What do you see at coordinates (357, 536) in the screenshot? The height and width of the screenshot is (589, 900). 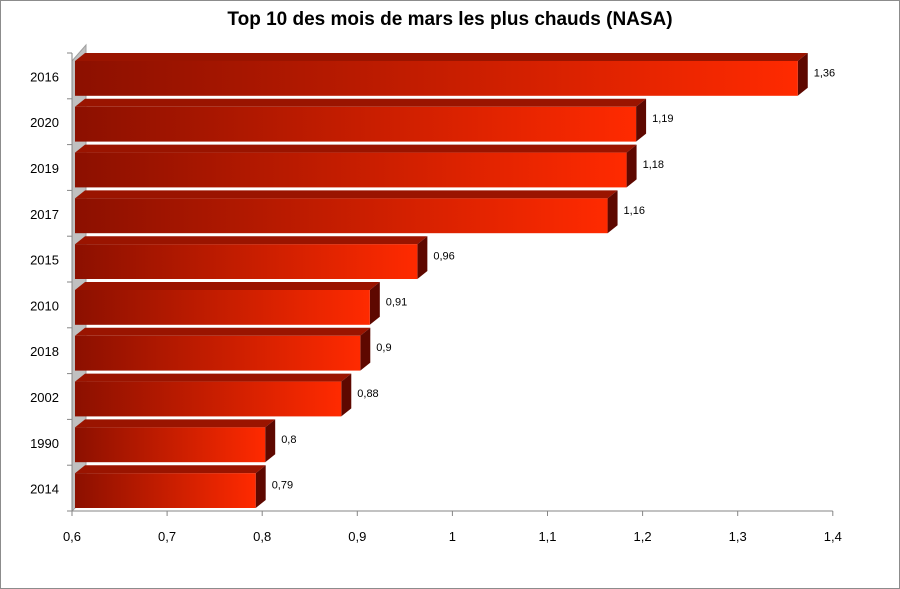 I see `x-tick-label: 0,9` at bounding box center [357, 536].